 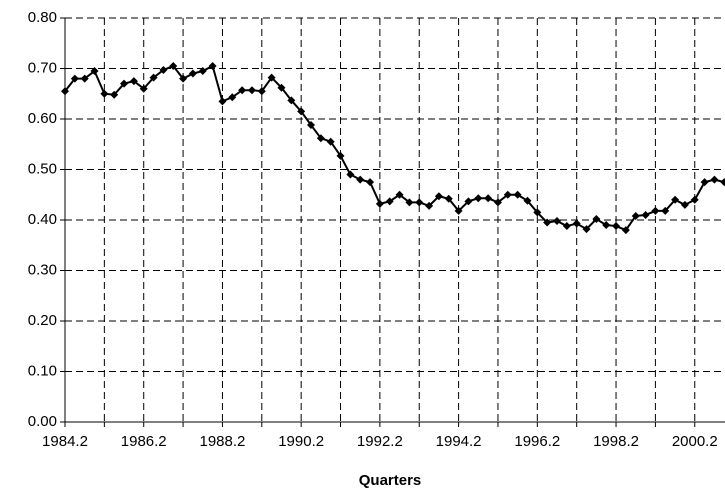 What do you see at coordinates (42, 320) in the screenshot?
I see `y-tick-label: 0.20` at bounding box center [42, 320].